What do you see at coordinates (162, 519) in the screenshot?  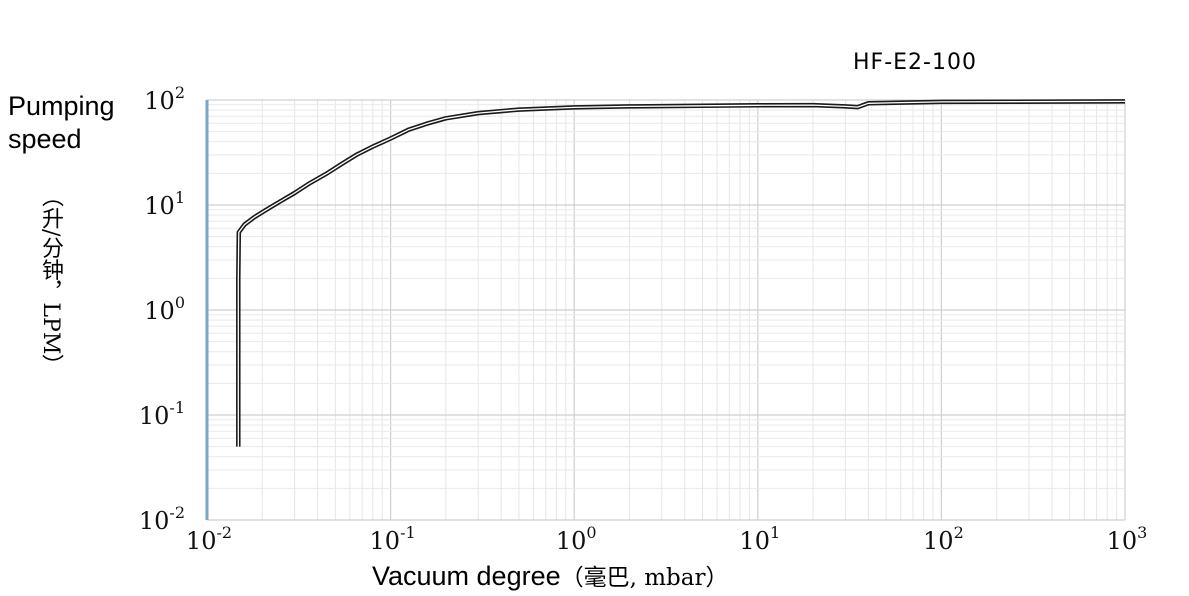 I see `y-tick-label: 10⁻²` at bounding box center [162, 519].